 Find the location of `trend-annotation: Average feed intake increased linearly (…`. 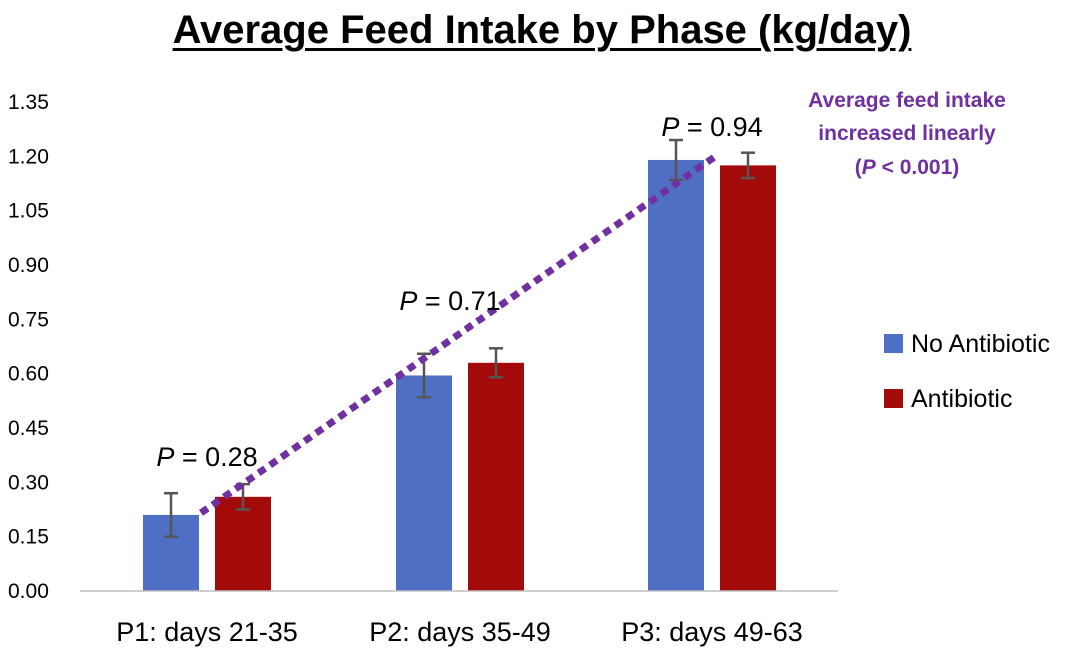

trend-annotation: Average feed intake increased linearly (… is located at coordinates (907, 134).